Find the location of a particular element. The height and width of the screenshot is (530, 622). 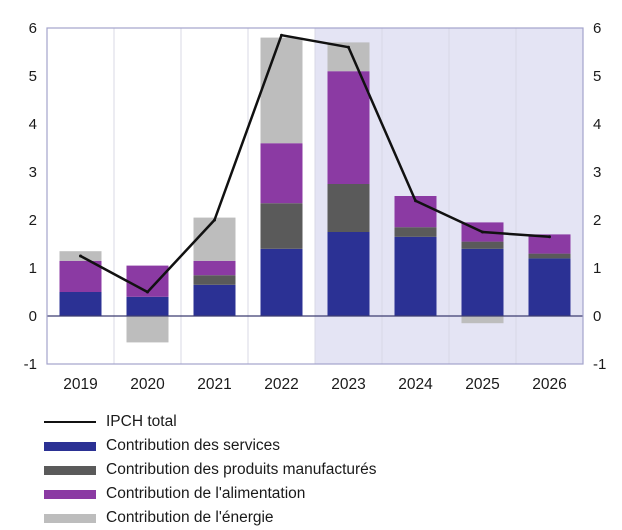

legend-item: Contribution de l'alimentation is located at coordinates (210, 494).